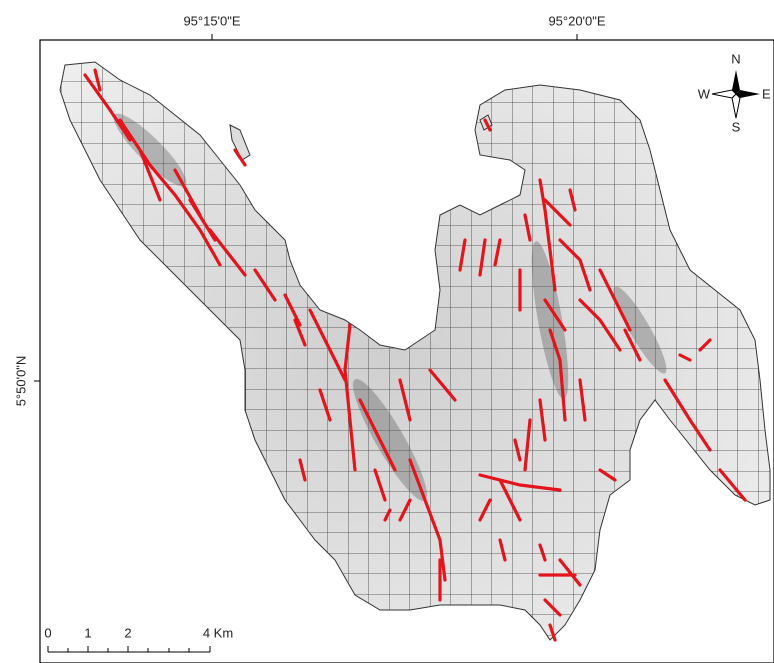  What do you see at coordinates (211, 20) in the screenshot?
I see `longitude-label: 95°15'0"E` at bounding box center [211, 20].